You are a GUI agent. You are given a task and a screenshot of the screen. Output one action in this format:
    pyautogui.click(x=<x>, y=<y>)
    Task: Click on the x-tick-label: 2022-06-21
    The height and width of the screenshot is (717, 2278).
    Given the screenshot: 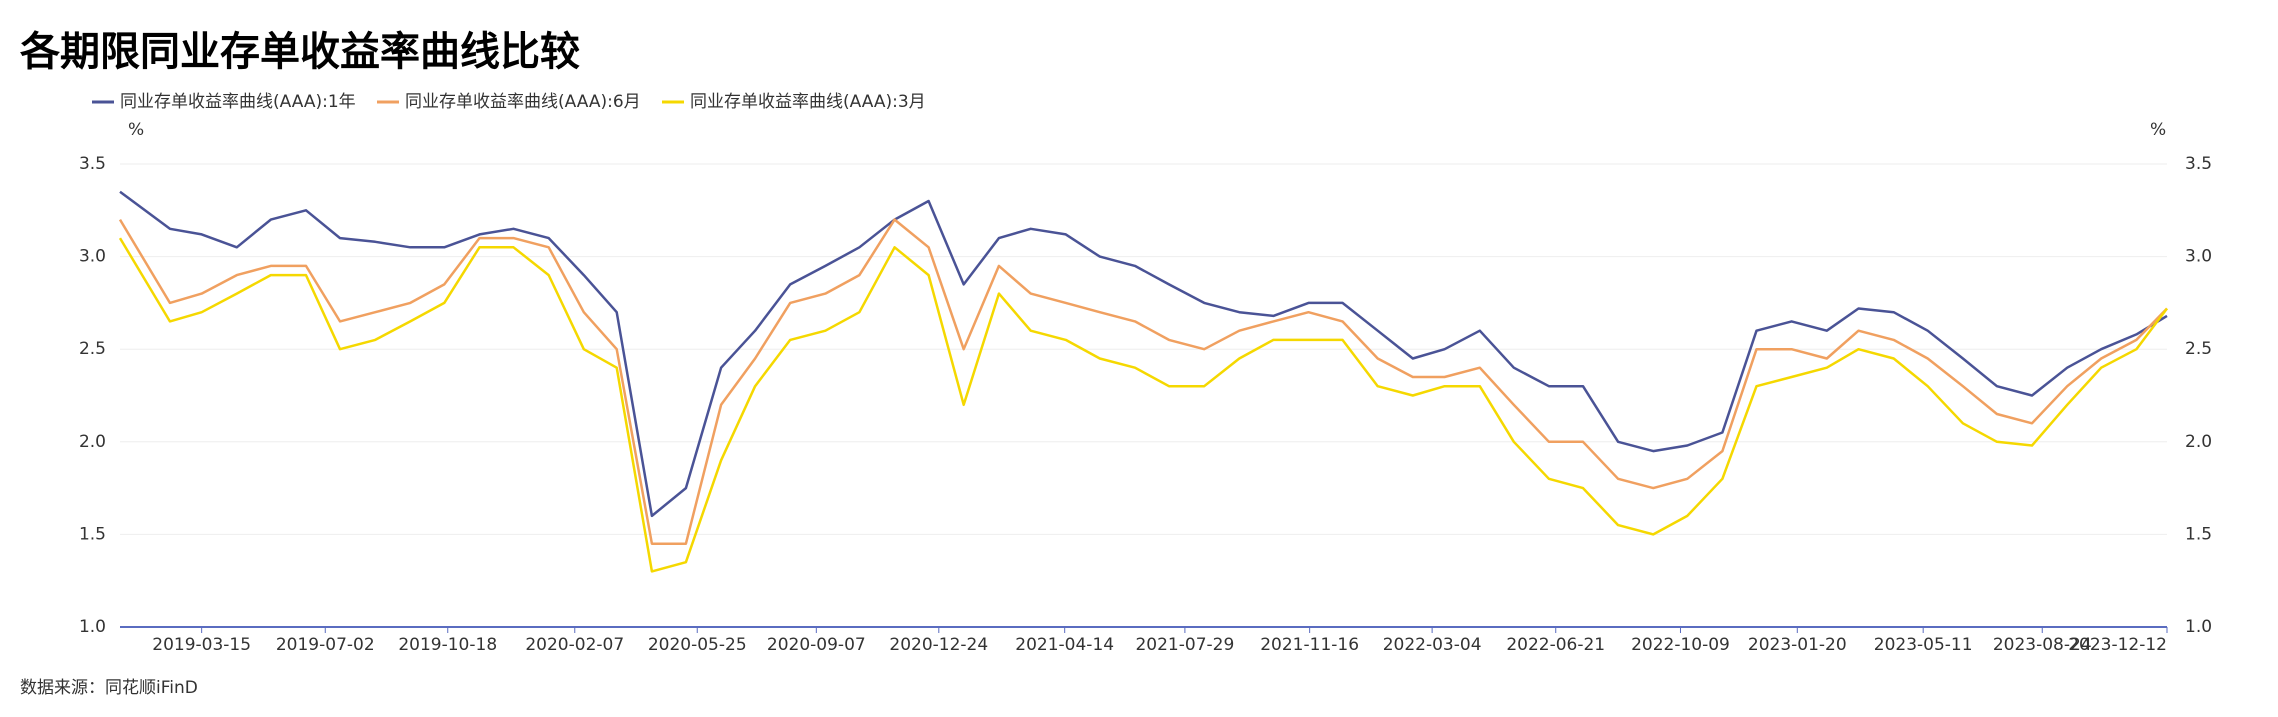 What is the action you would take?
    pyautogui.click(x=1555, y=645)
    